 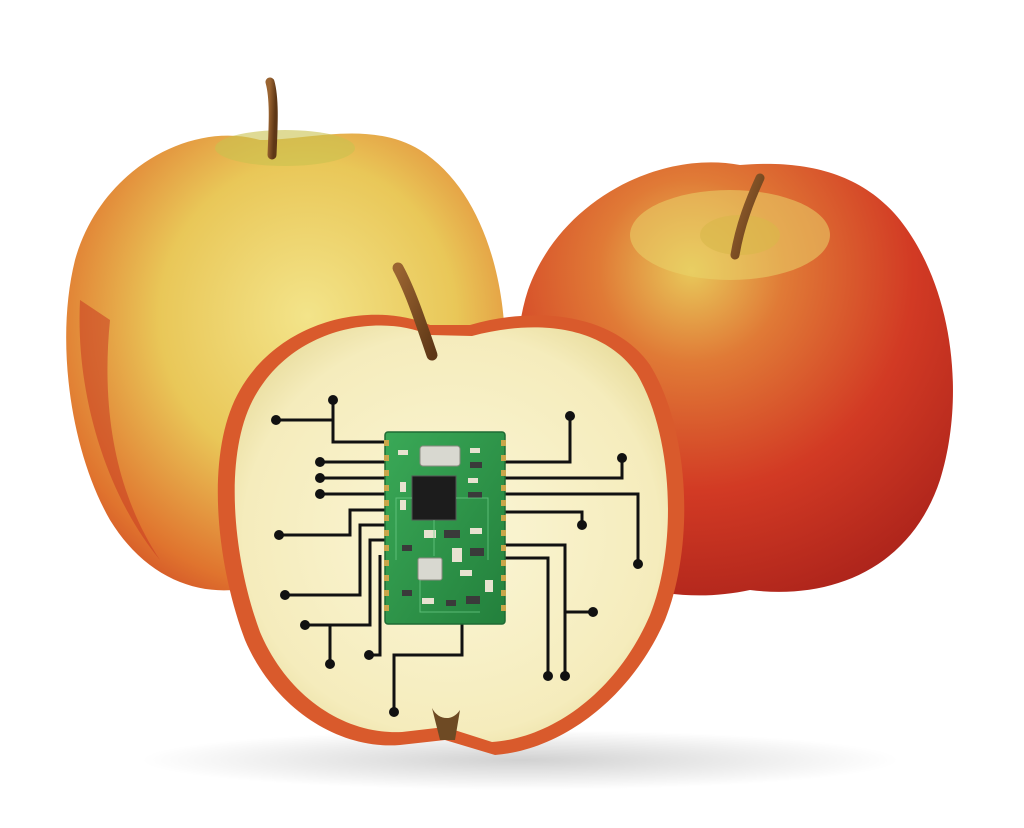 What do you see at coordinates (271, 118) in the screenshot?
I see `left-apple-stem` at bounding box center [271, 118].